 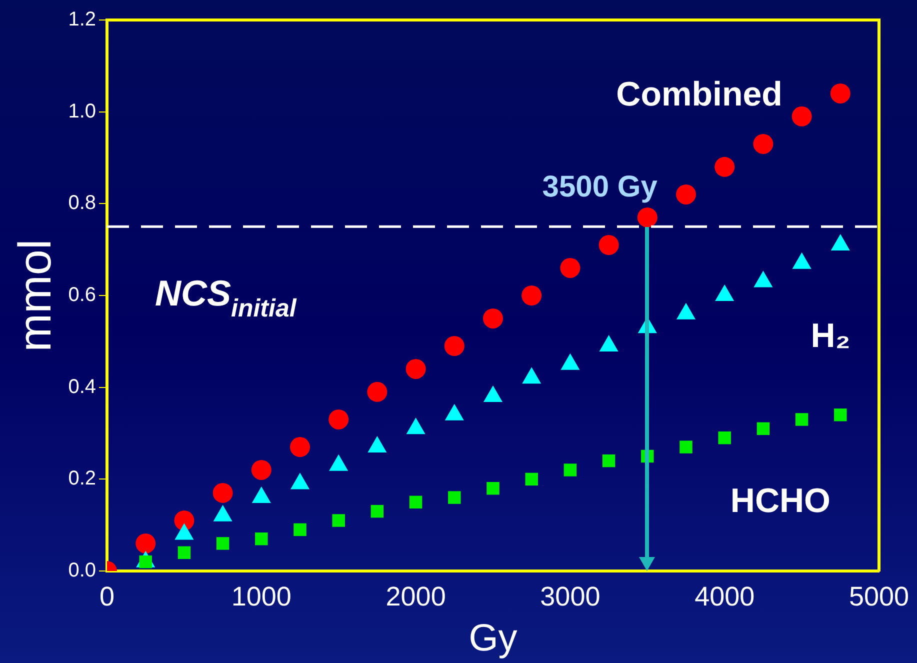 I want to click on y-axis-title: mmol, so click(x=34, y=295).